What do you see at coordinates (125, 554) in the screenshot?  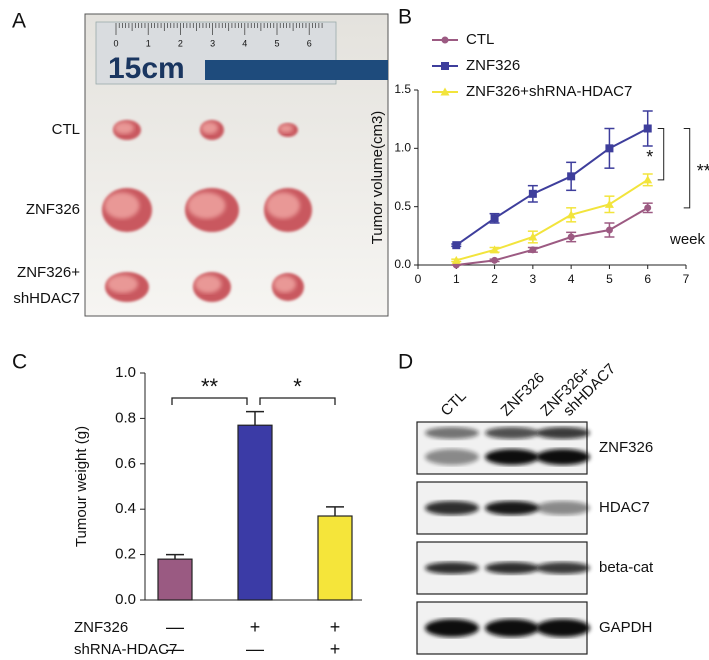 I see `y-tick-label: 0.2` at bounding box center [125, 554].